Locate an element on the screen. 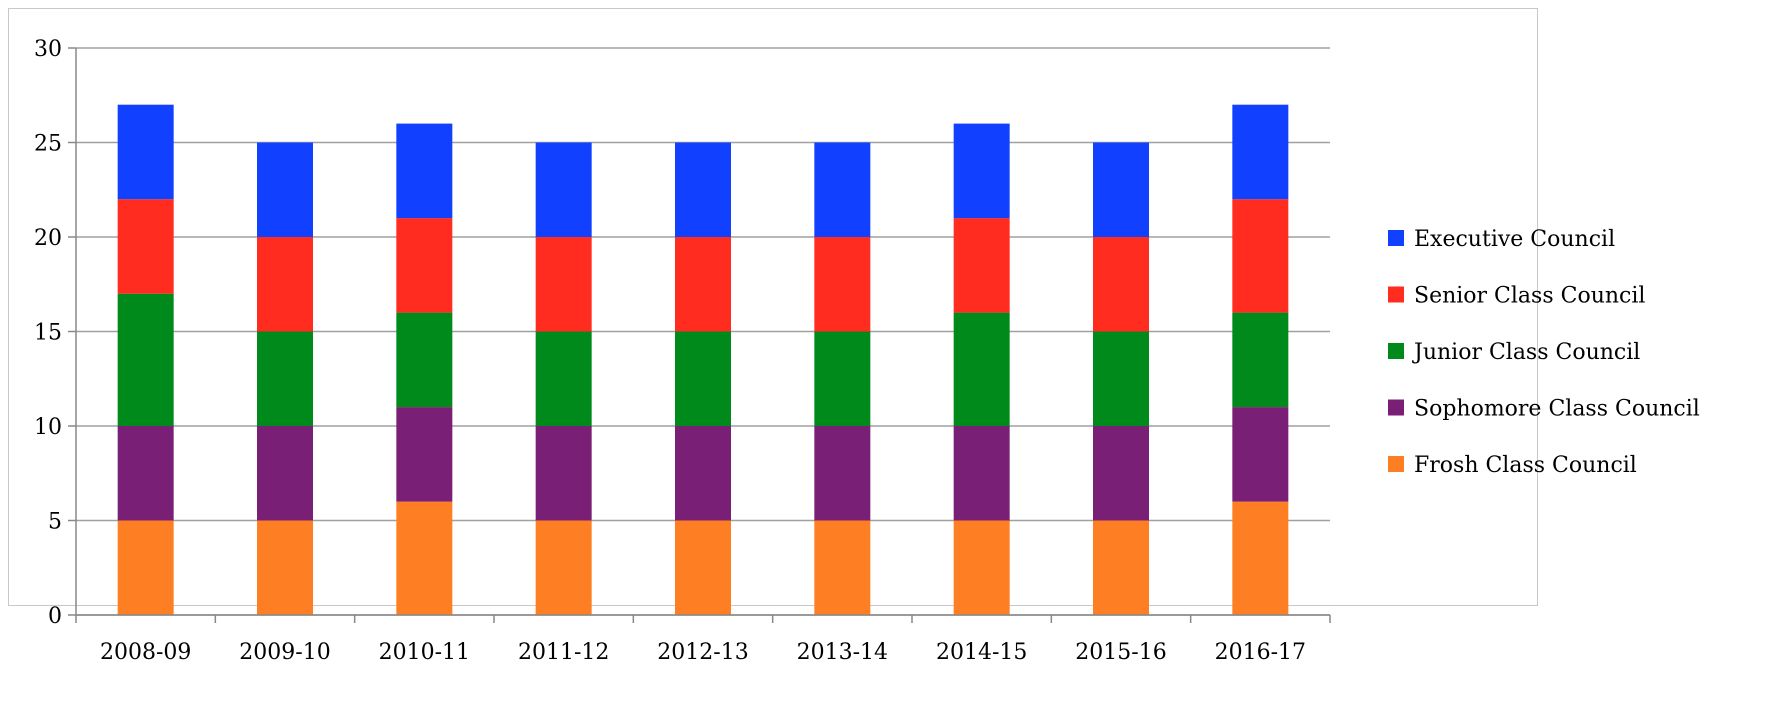 This screenshot has width=1775, height=709. x-tick-label: 2013-14 is located at coordinates (842, 652).